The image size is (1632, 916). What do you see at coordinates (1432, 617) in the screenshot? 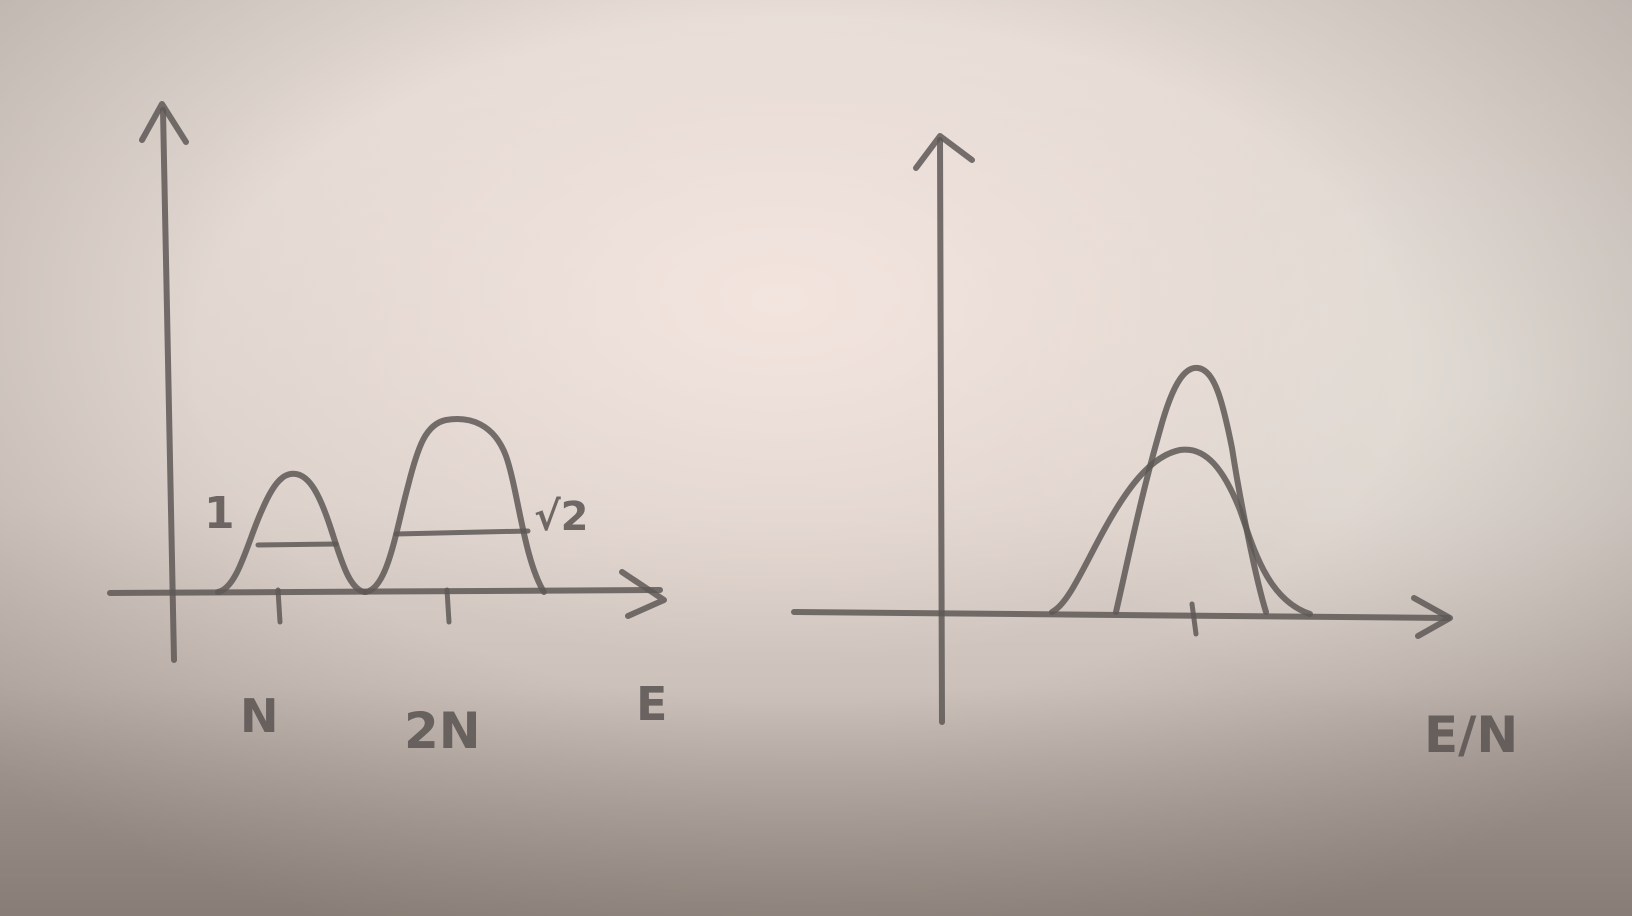
I see `right-x-axis-arrowhead` at bounding box center [1432, 617].